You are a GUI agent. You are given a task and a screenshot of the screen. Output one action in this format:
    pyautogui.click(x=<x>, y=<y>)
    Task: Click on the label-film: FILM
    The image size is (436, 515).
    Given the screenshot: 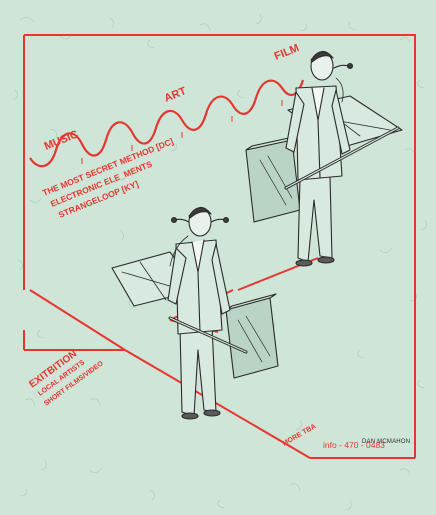 What is the action you would take?
    pyautogui.click(x=287, y=52)
    